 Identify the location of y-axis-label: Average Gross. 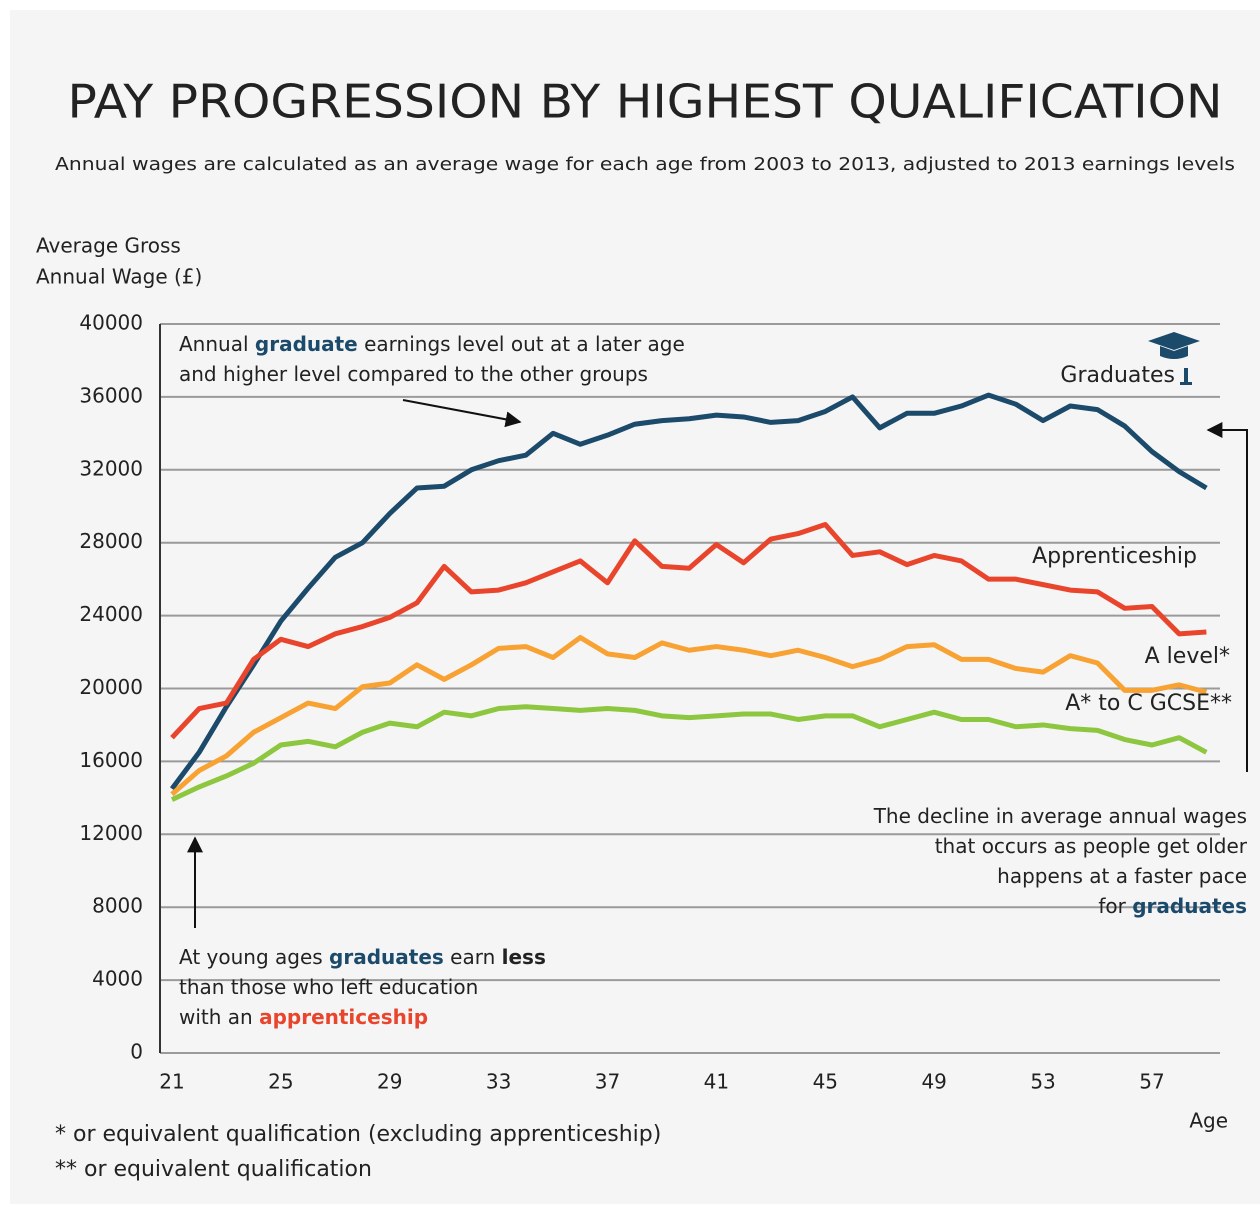
(108, 246).